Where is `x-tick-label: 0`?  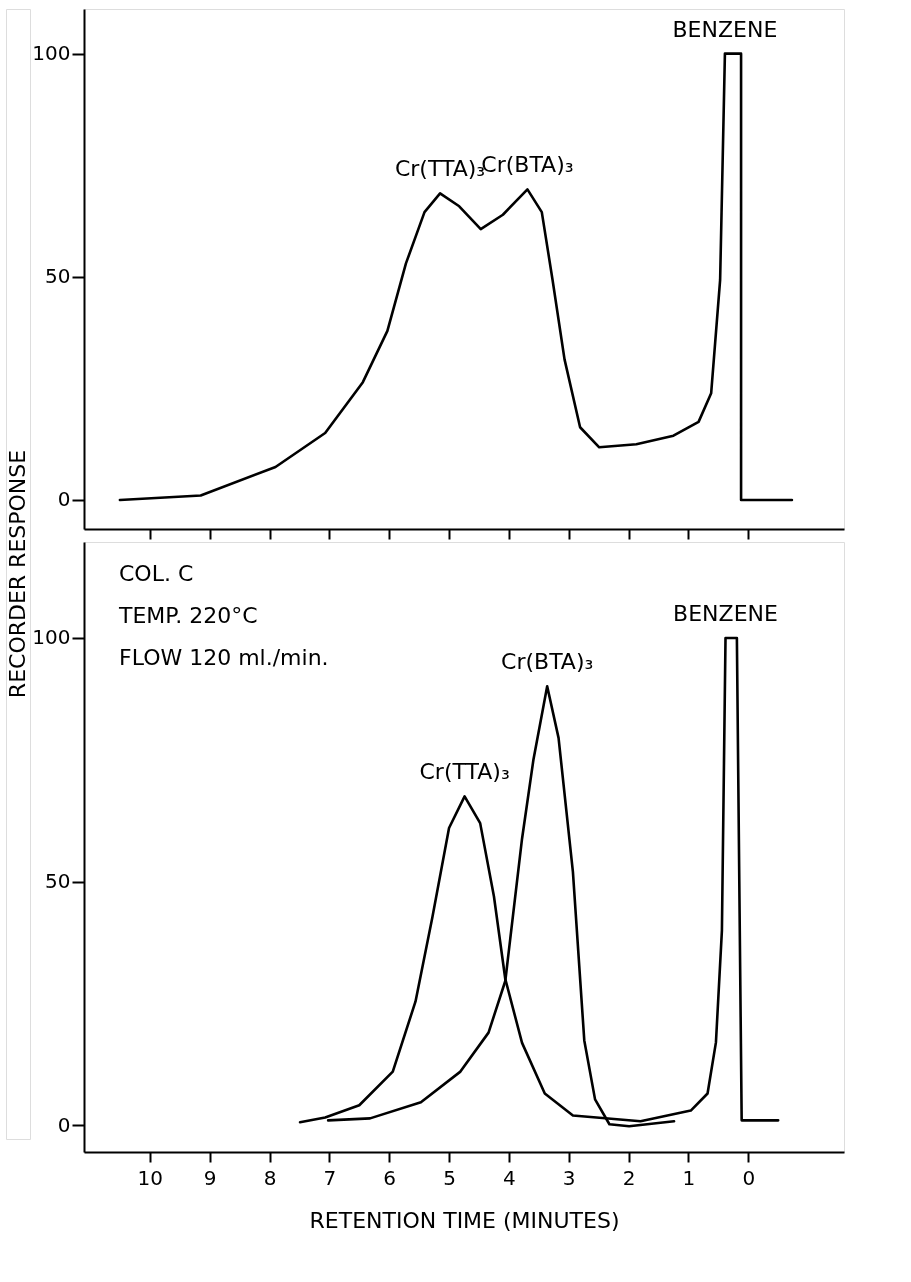 x-tick-label: 0 is located at coordinates (749, 1177).